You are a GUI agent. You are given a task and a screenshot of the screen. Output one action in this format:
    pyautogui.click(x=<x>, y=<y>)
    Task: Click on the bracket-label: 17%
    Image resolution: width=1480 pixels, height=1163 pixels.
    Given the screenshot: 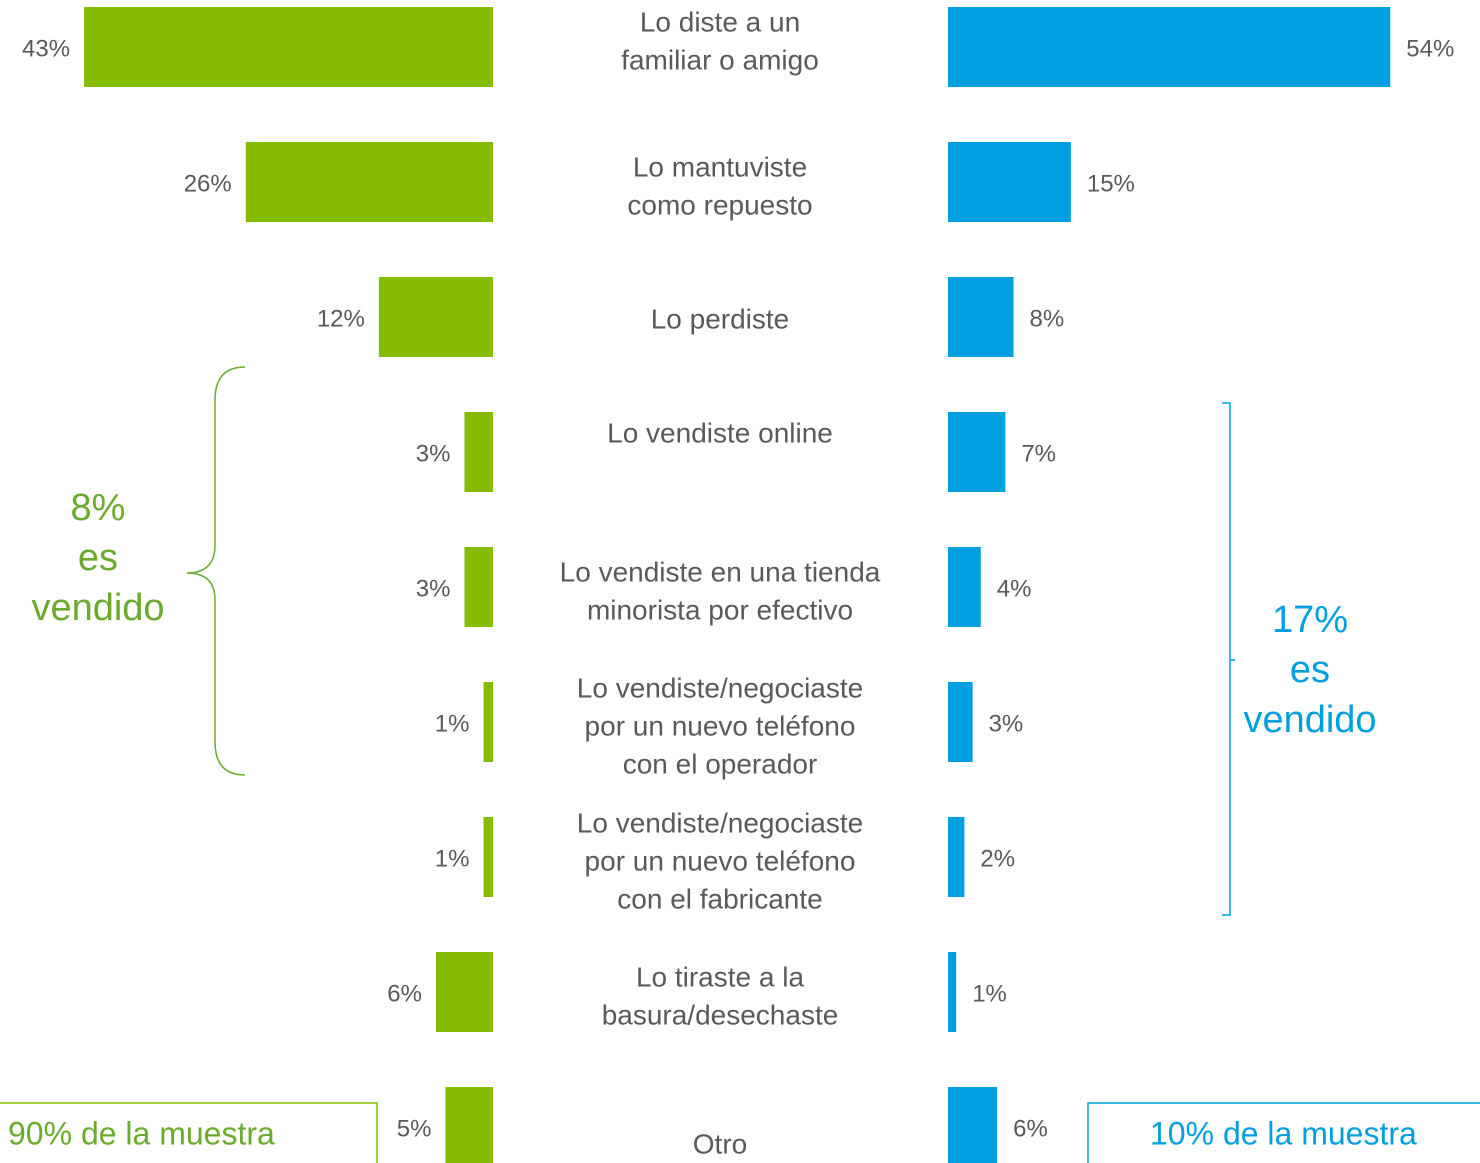 What is the action you would take?
    pyautogui.click(x=1310, y=620)
    